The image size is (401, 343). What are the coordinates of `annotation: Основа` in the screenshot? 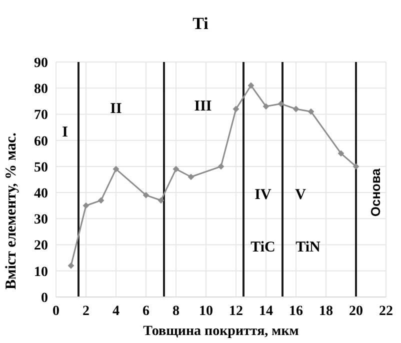 It's located at (375, 192).